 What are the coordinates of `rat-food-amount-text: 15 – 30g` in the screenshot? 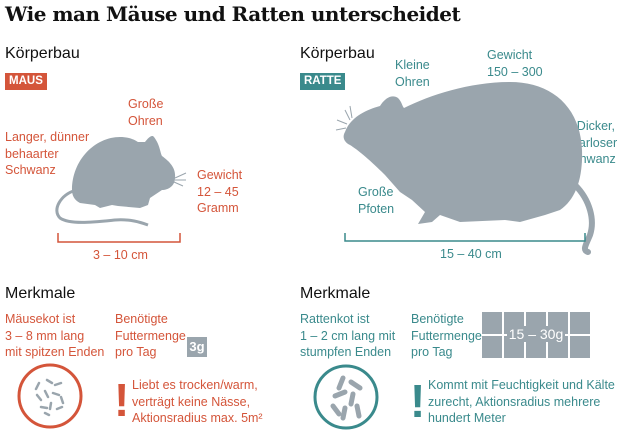 It's located at (536, 334).